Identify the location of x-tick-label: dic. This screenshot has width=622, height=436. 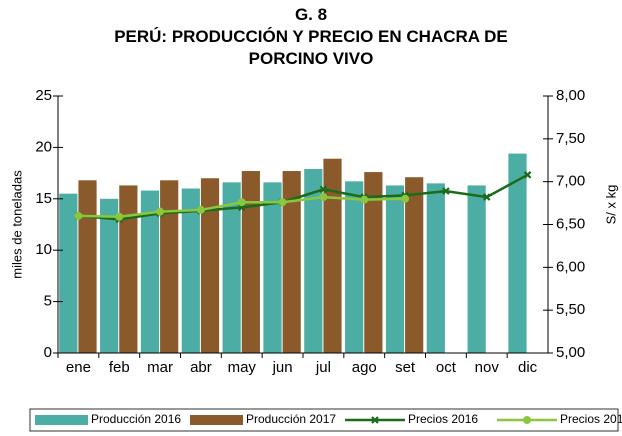
(528, 367).